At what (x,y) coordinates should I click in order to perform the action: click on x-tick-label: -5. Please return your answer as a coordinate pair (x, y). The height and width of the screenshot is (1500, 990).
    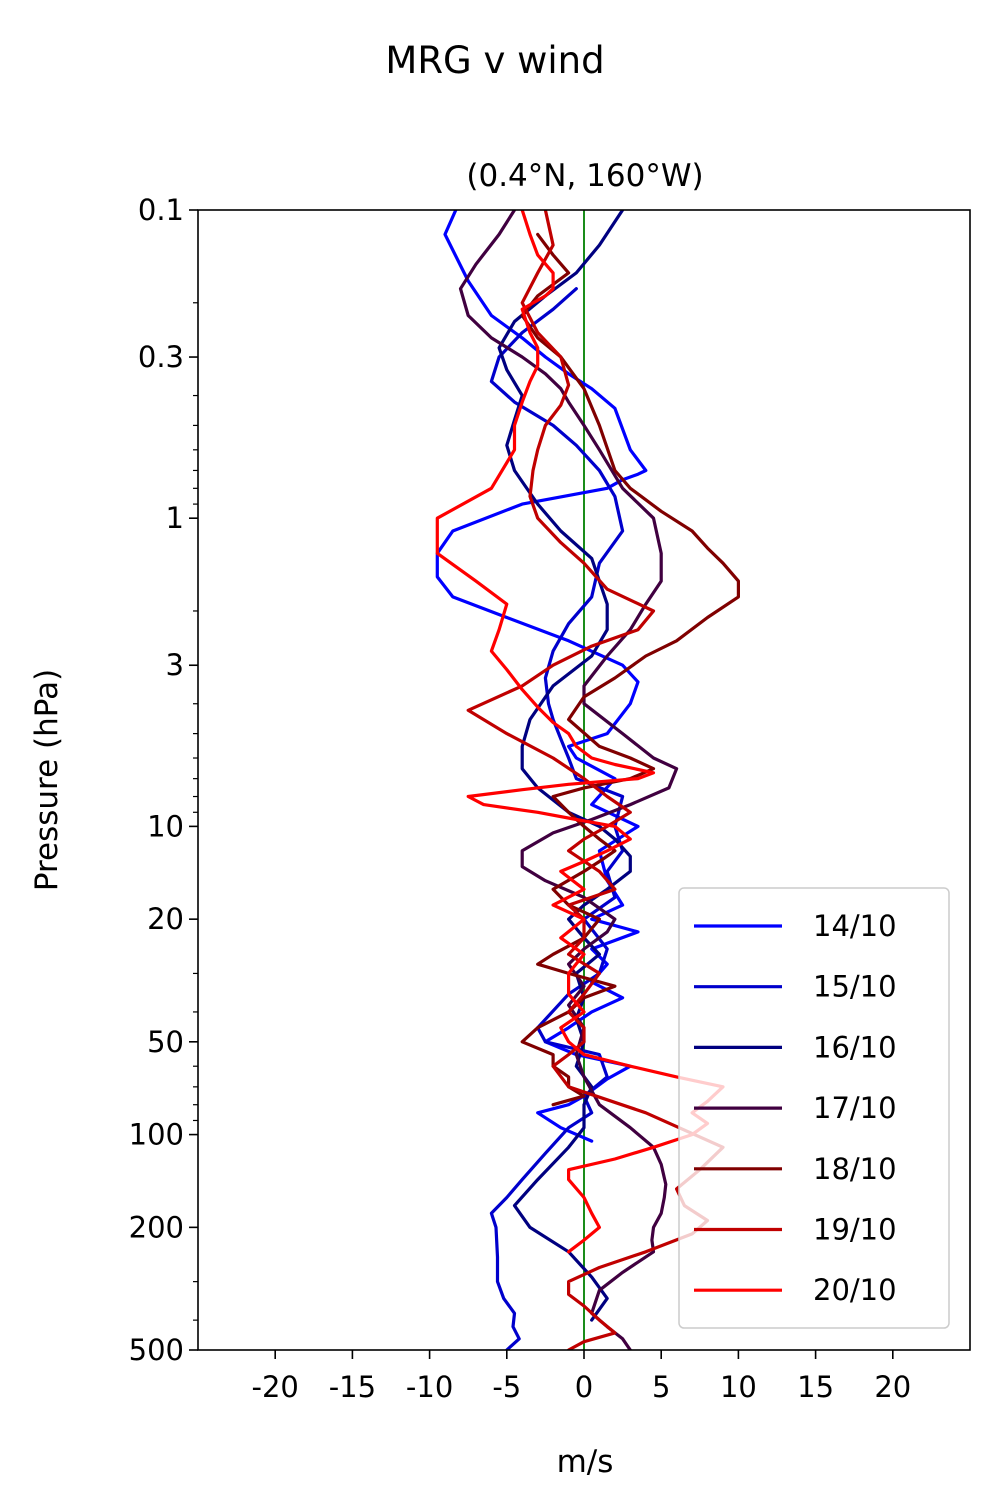
    Looking at the image, I should click on (506, 1387).